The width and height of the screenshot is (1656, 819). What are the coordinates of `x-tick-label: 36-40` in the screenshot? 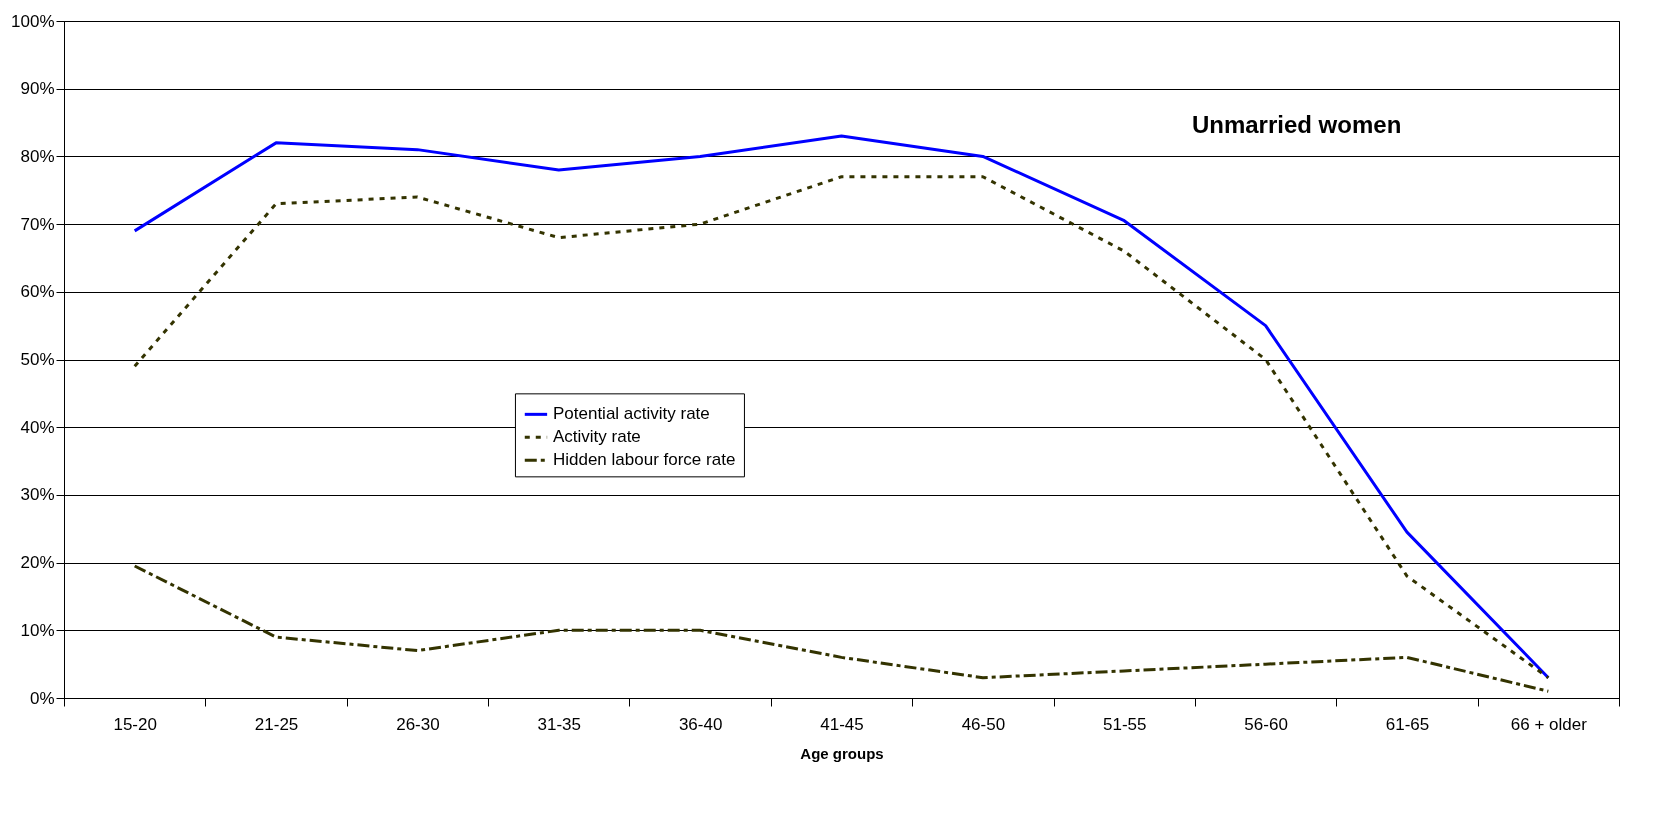 It's located at (700, 724).